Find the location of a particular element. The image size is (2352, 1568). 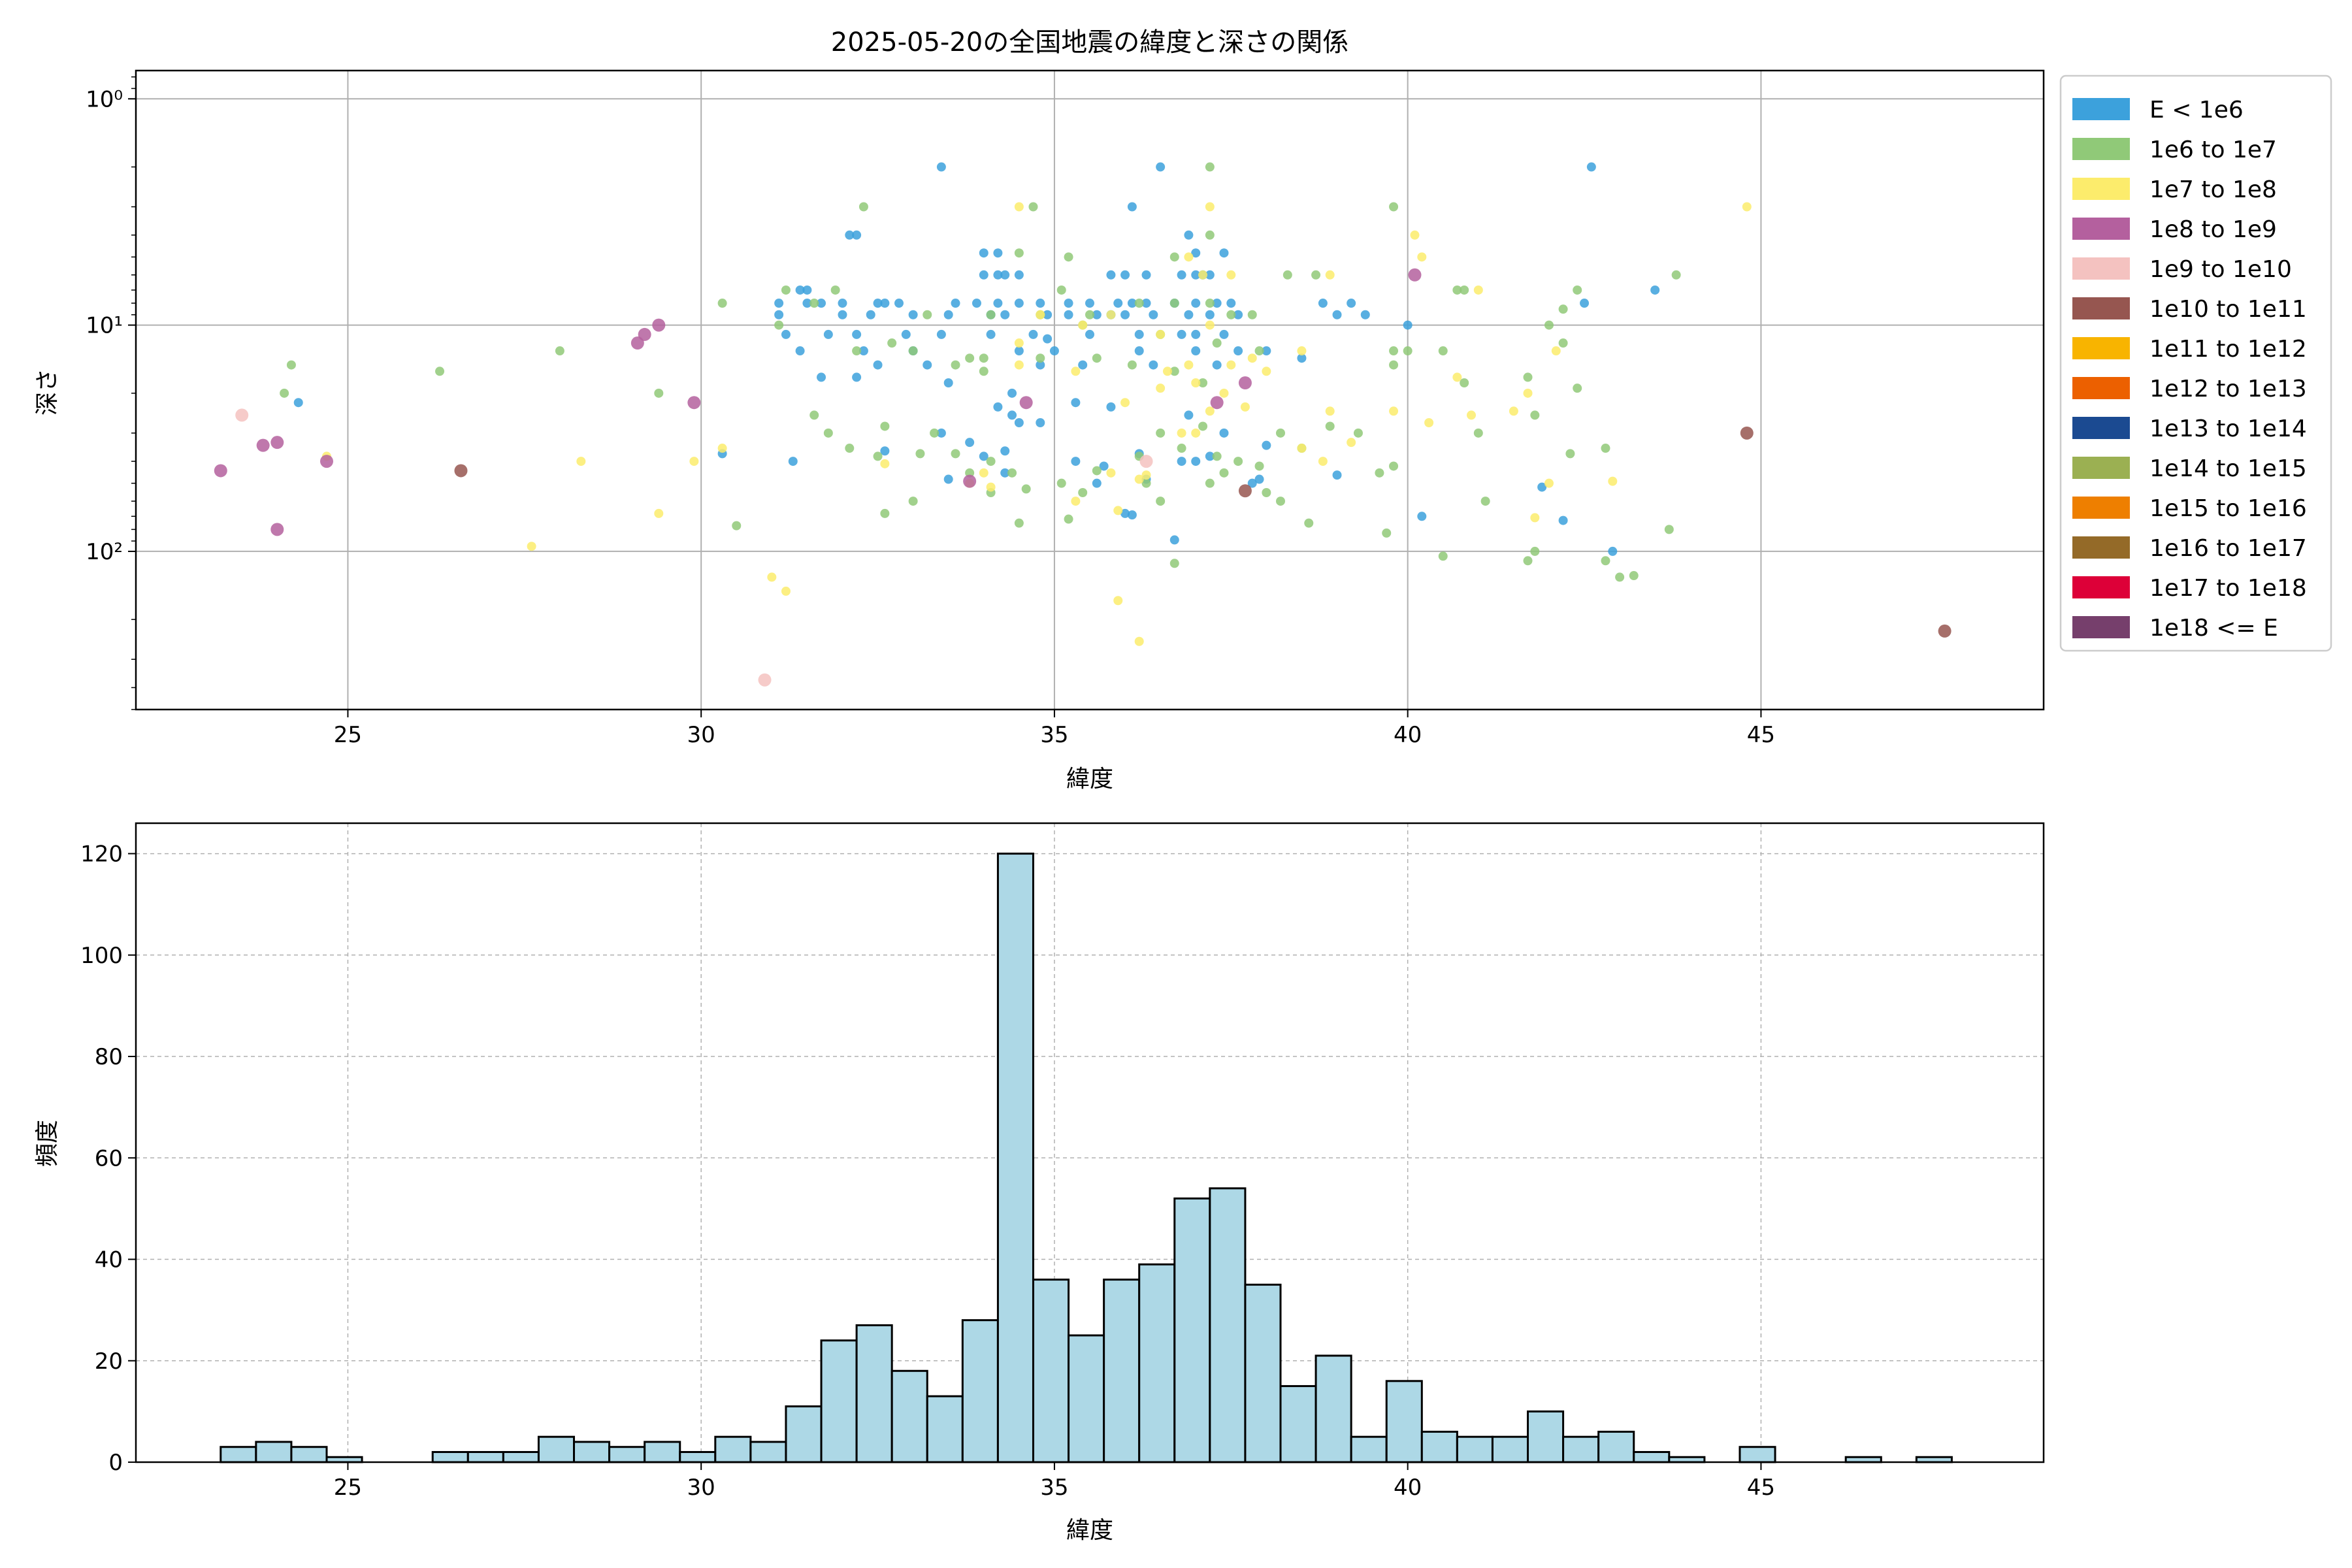

scatter-x-tick-label: 30 is located at coordinates (701, 735).